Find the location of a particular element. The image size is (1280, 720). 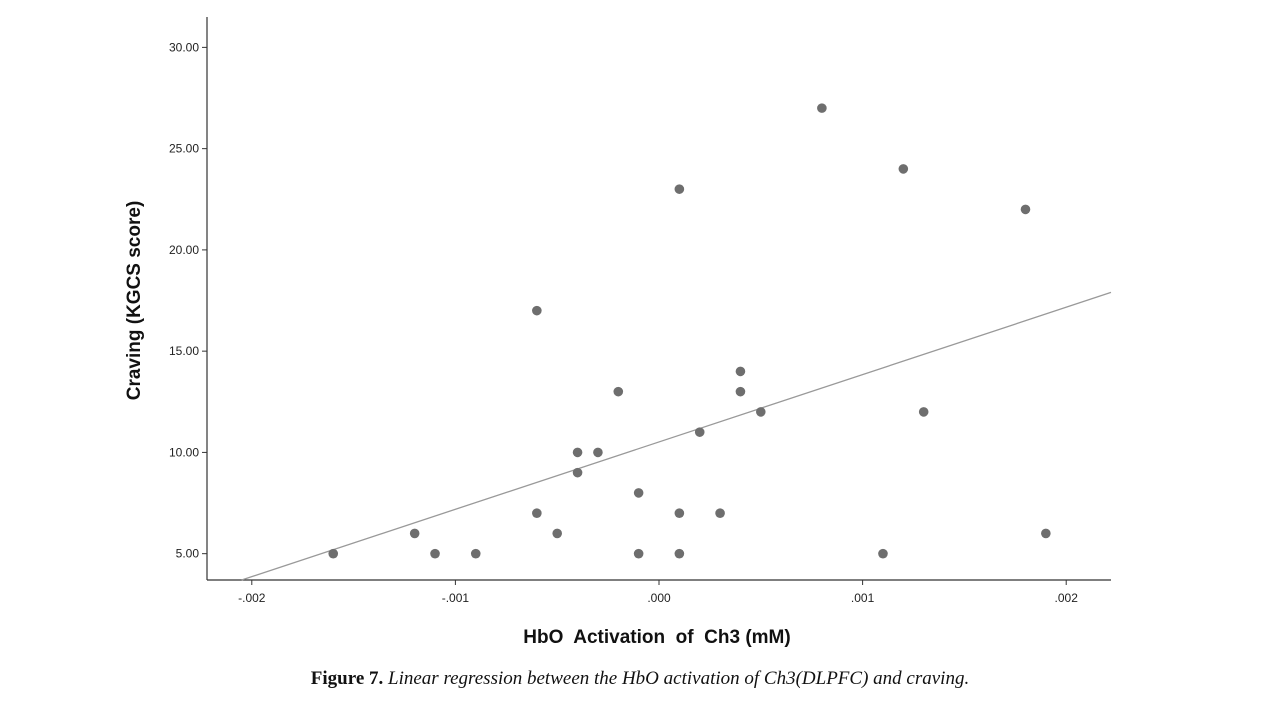

y-tick-label: 10.00 is located at coordinates (184, 452).